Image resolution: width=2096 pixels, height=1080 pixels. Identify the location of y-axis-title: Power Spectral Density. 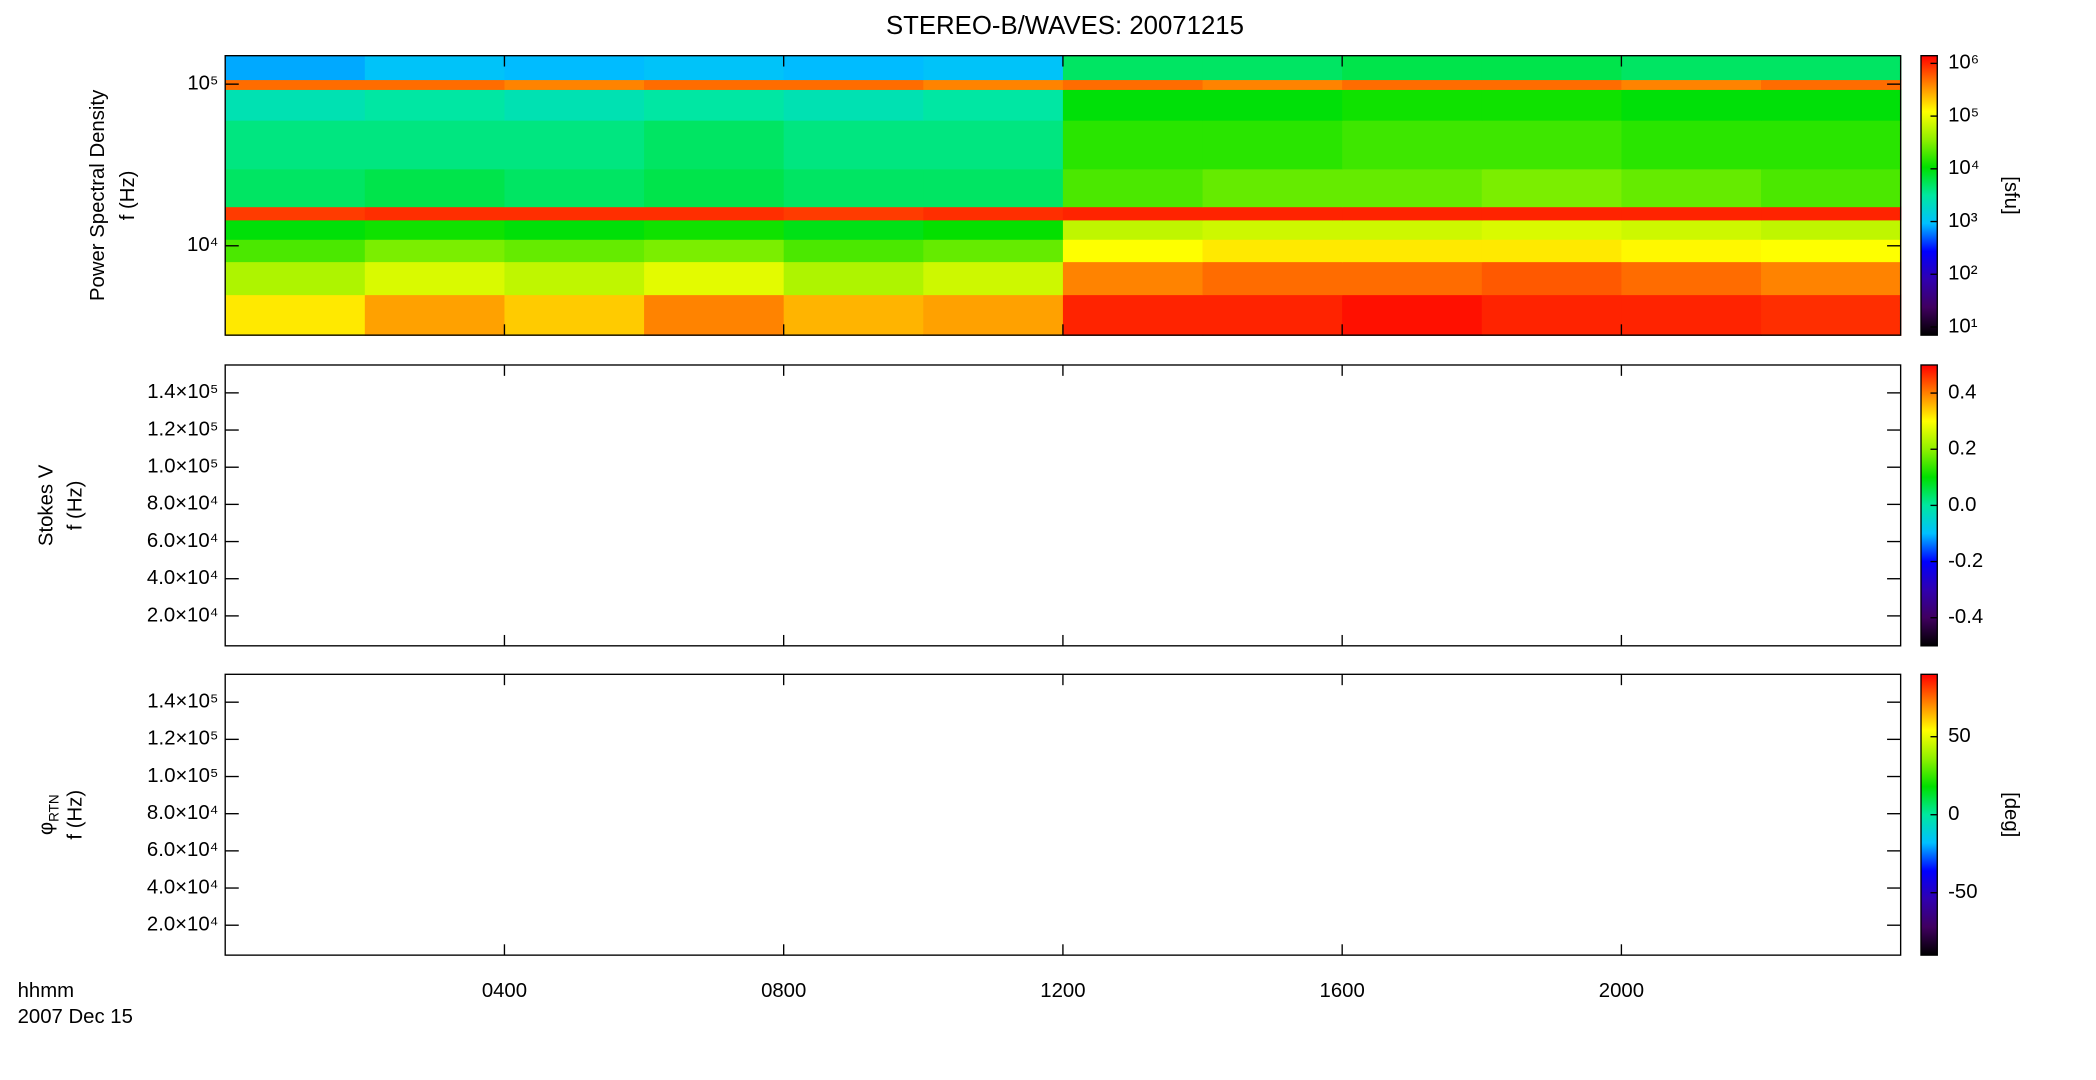
(98, 195).